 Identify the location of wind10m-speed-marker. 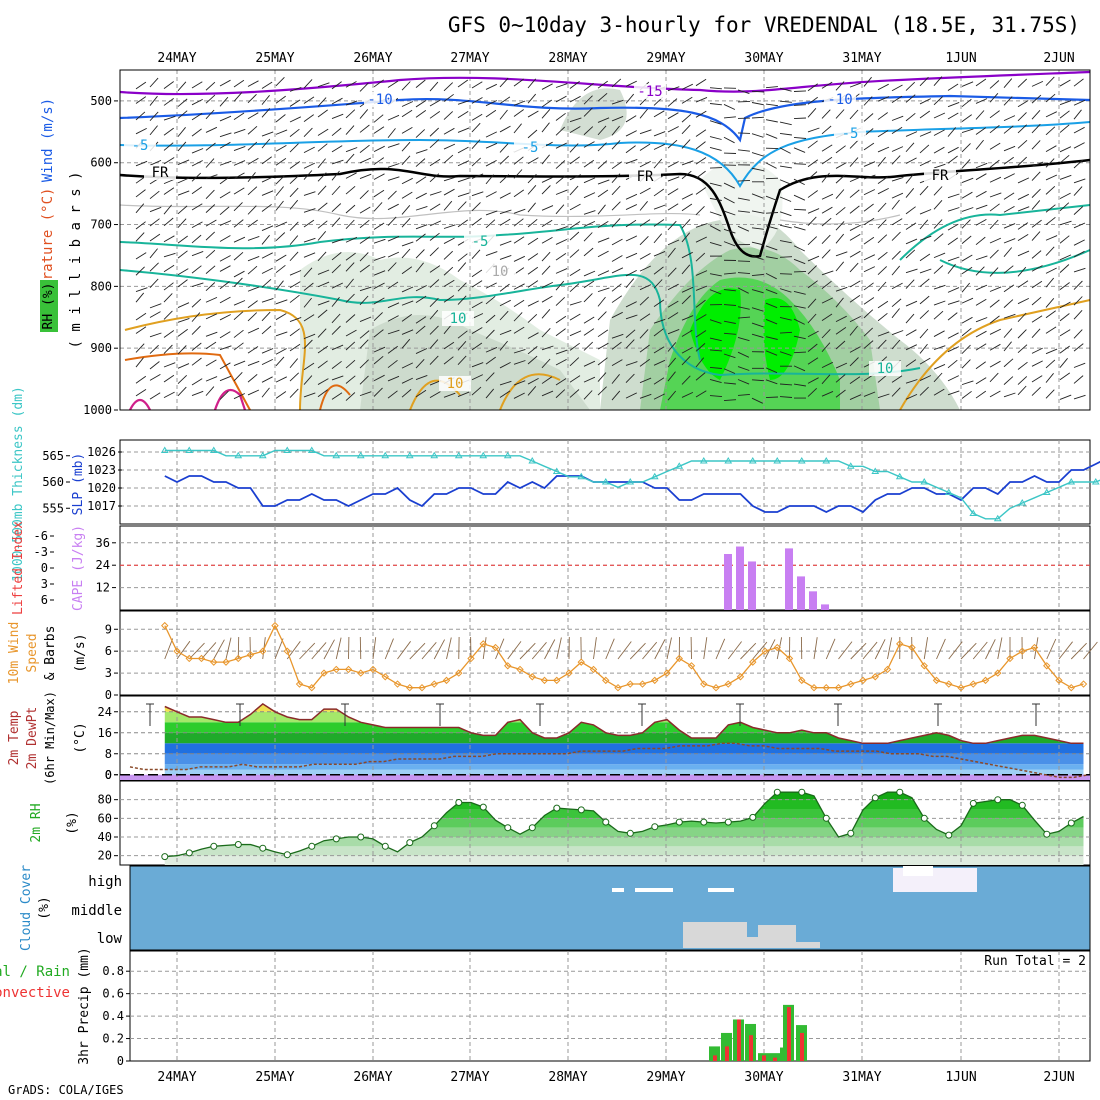
(263, 651).